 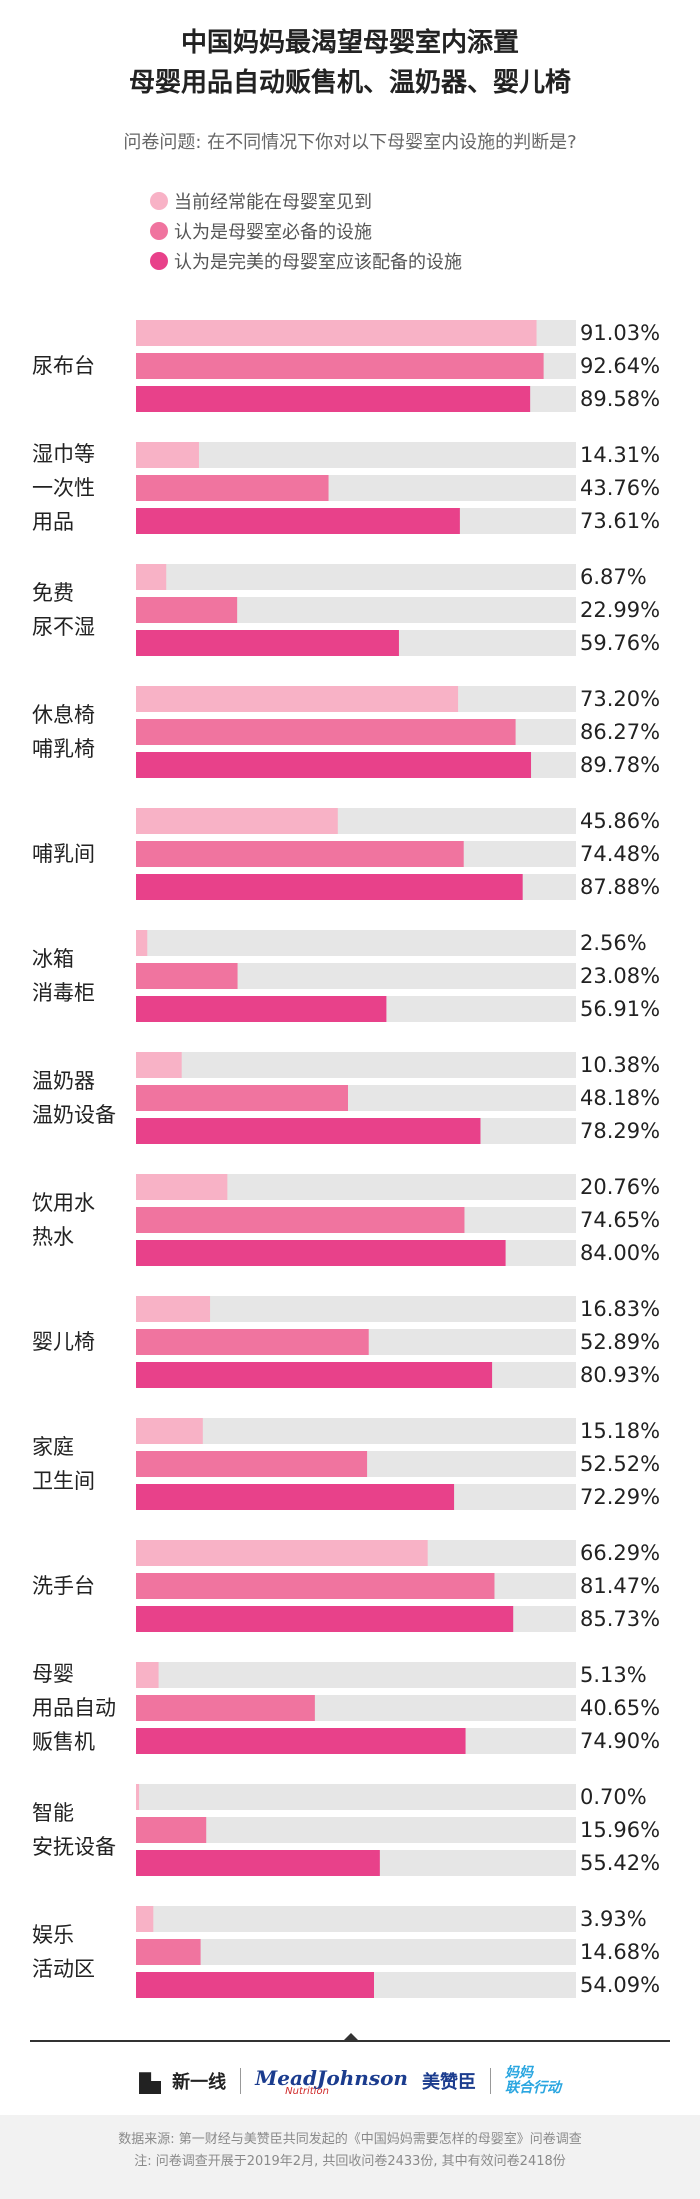 What do you see at coordinates (620, 1253) in the screenshot?
I see `value-label: 84.00%` at bounding box center [620, 1253].